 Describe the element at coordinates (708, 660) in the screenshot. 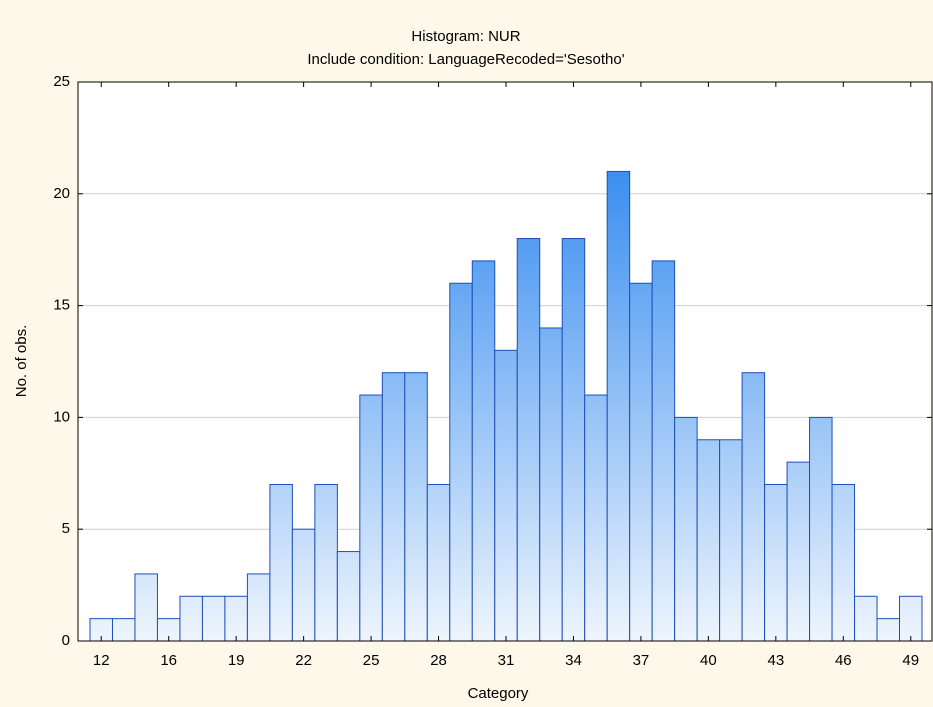

I see `x-tick-label: 40` at that location.